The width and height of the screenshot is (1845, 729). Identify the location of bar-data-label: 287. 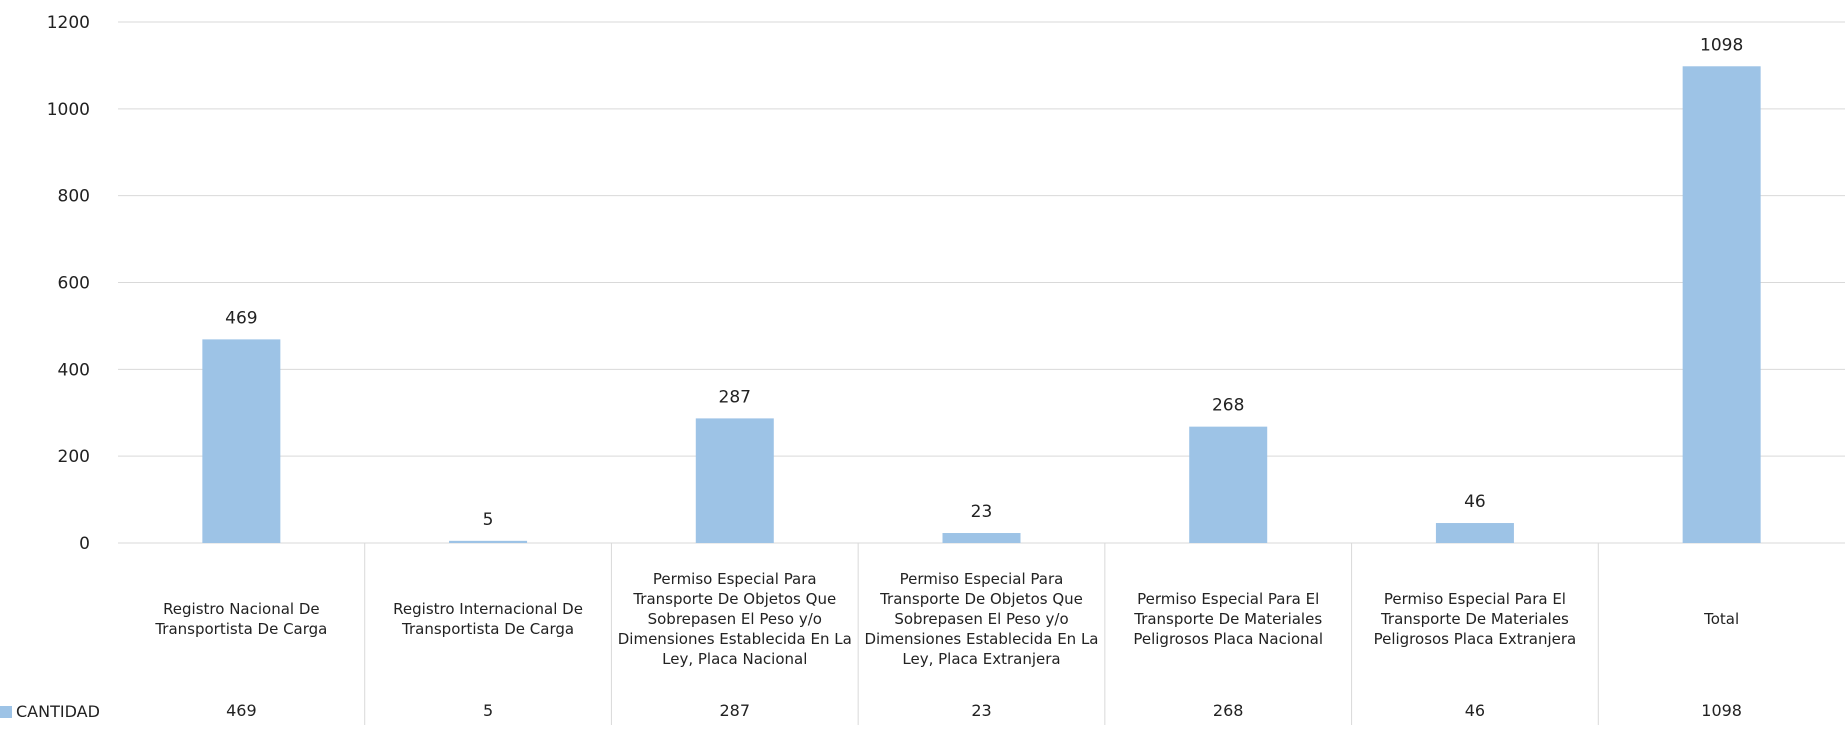
(735, 397).